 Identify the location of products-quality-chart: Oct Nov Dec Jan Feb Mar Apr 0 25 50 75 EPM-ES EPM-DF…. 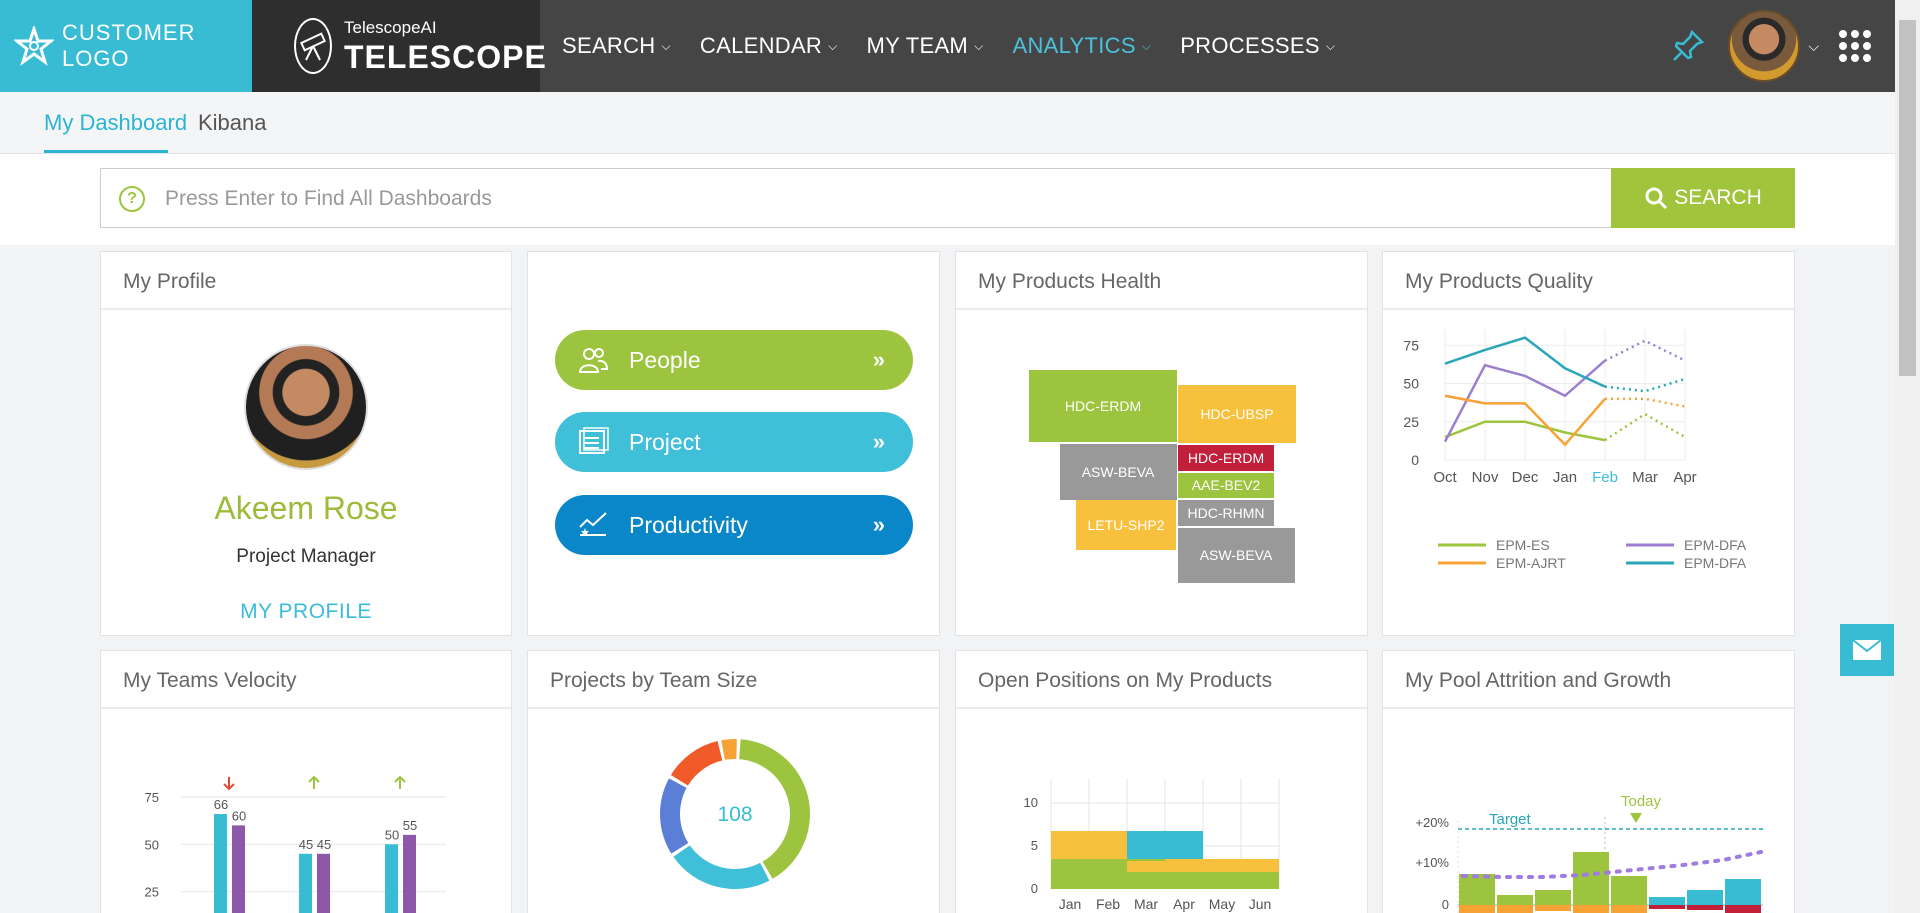
(1575, 450).